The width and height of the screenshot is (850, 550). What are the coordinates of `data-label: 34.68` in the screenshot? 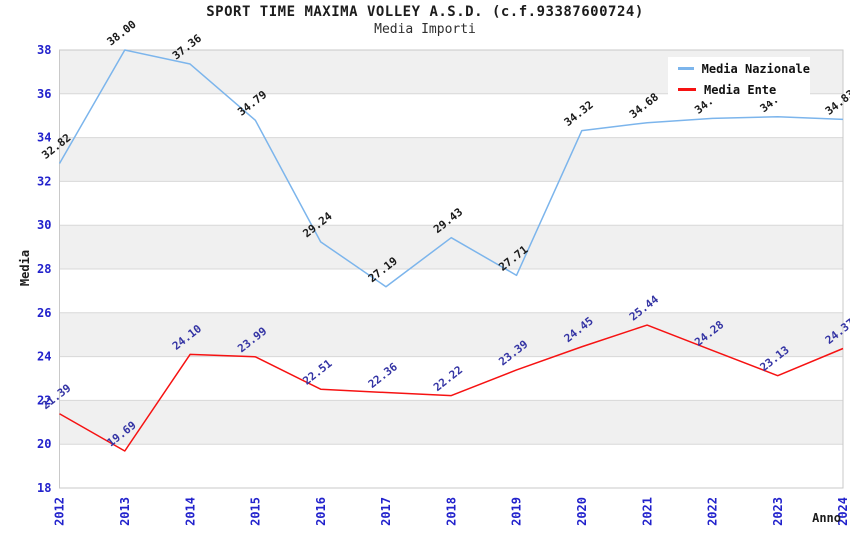 It's located at (644, 105).